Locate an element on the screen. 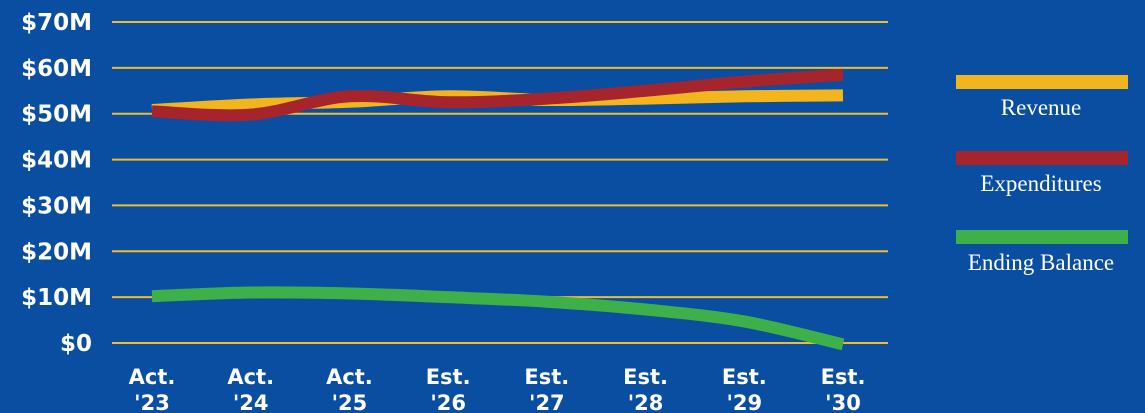  legend-label: Revenue is located at coordinates (1041, 107).